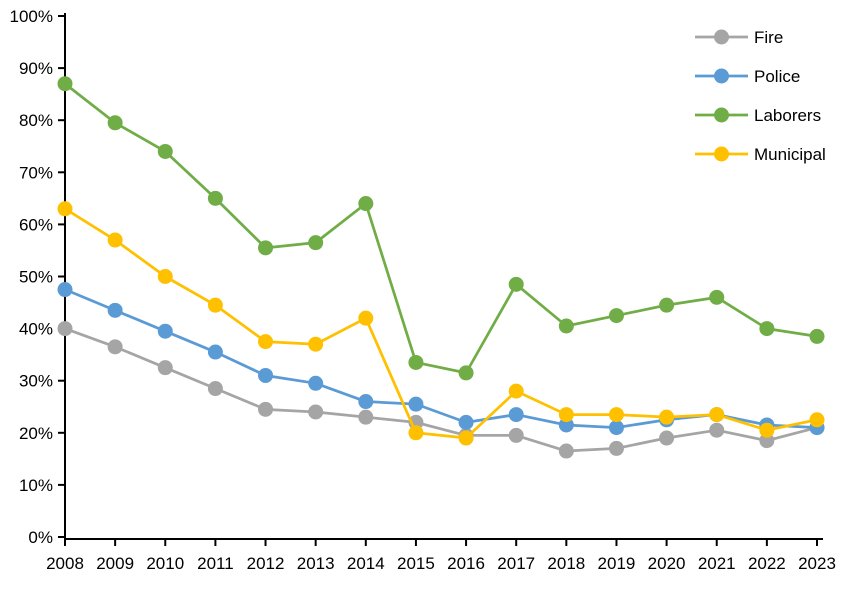 This screenshot has width=852, height=598. What do you see at coordinates (790, 154) in the screenshot?
I see `legend-label-municipal: Municipal` at bounding box center [790, 154].